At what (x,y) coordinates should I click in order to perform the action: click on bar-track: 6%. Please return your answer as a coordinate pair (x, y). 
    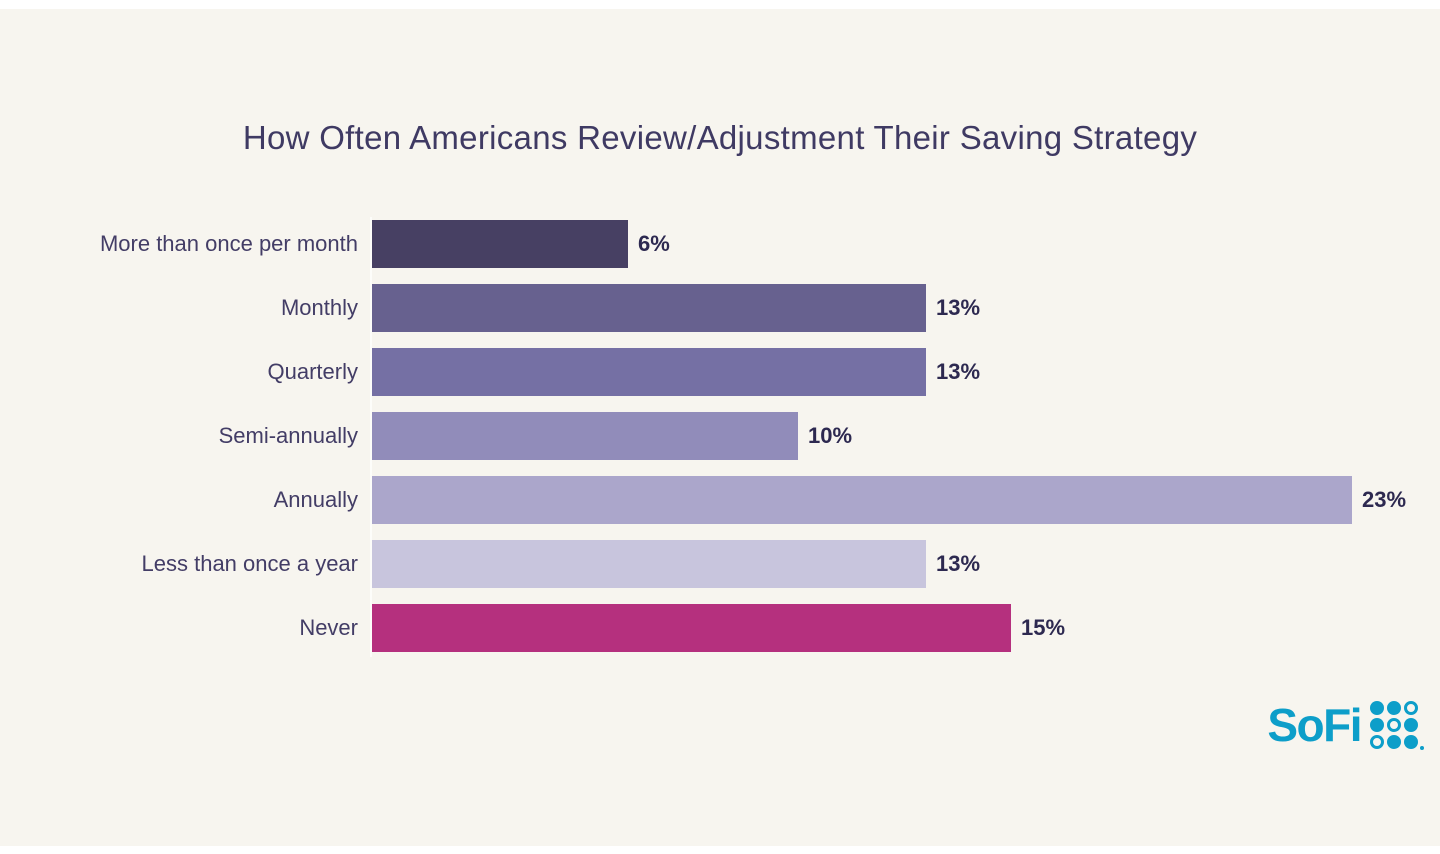
    Looking at the image, I should click on (906, 244).